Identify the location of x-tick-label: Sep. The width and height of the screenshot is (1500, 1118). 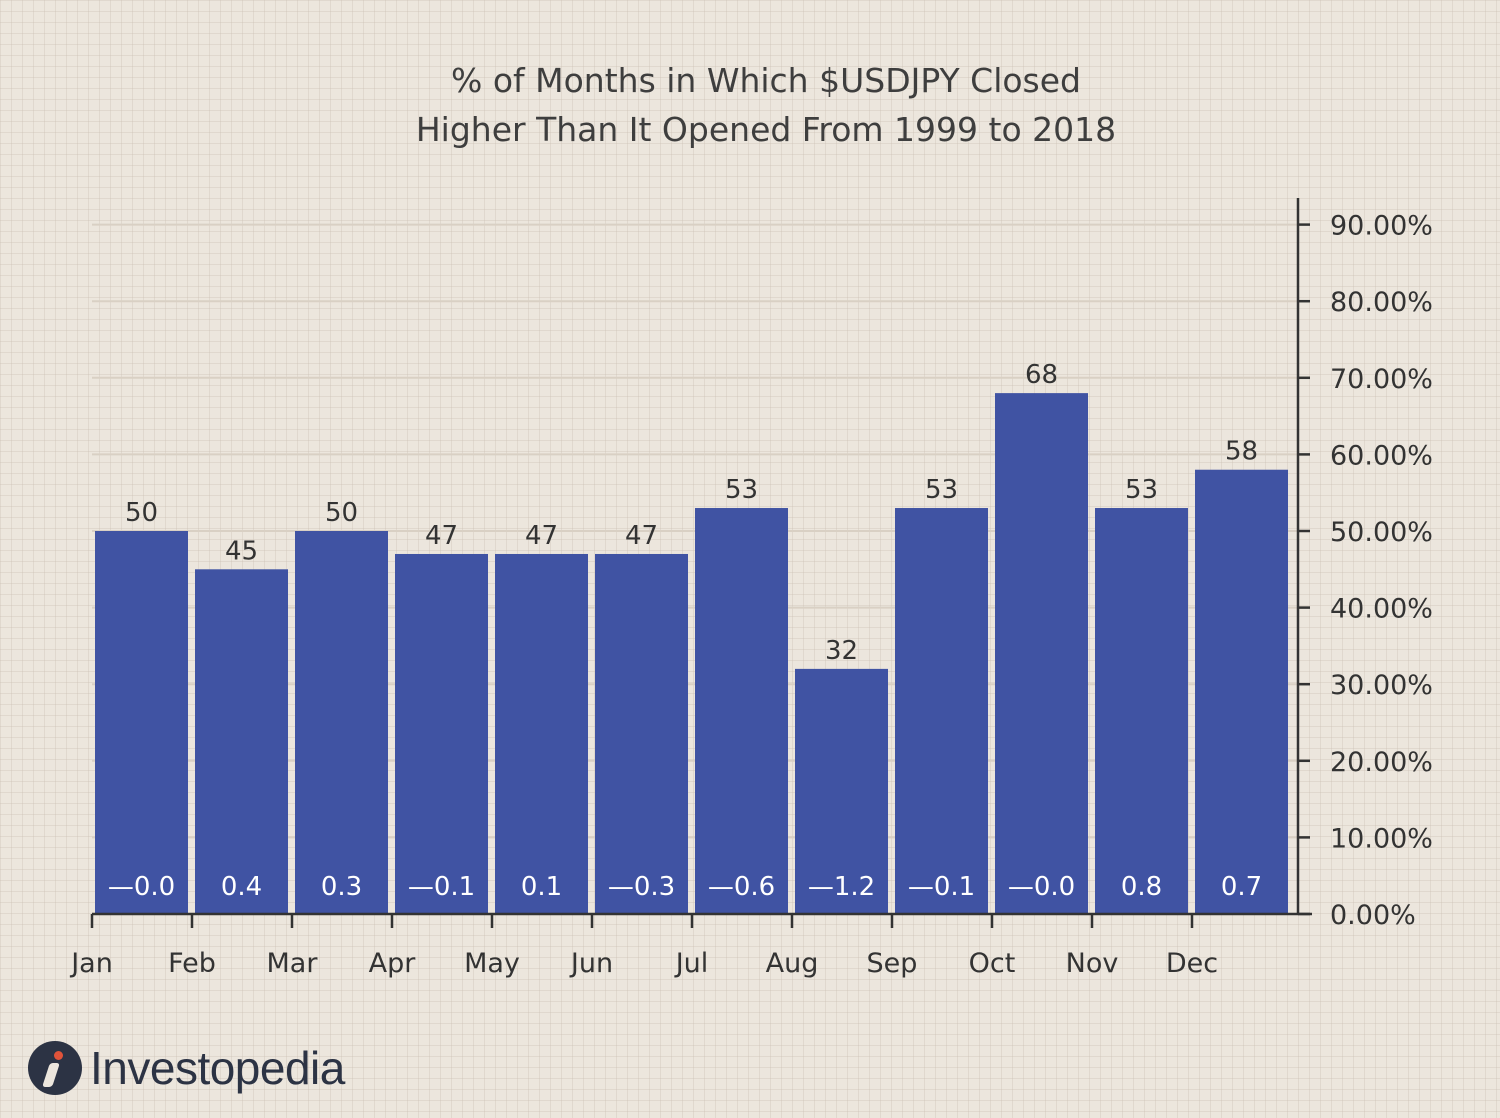
(892, 963).